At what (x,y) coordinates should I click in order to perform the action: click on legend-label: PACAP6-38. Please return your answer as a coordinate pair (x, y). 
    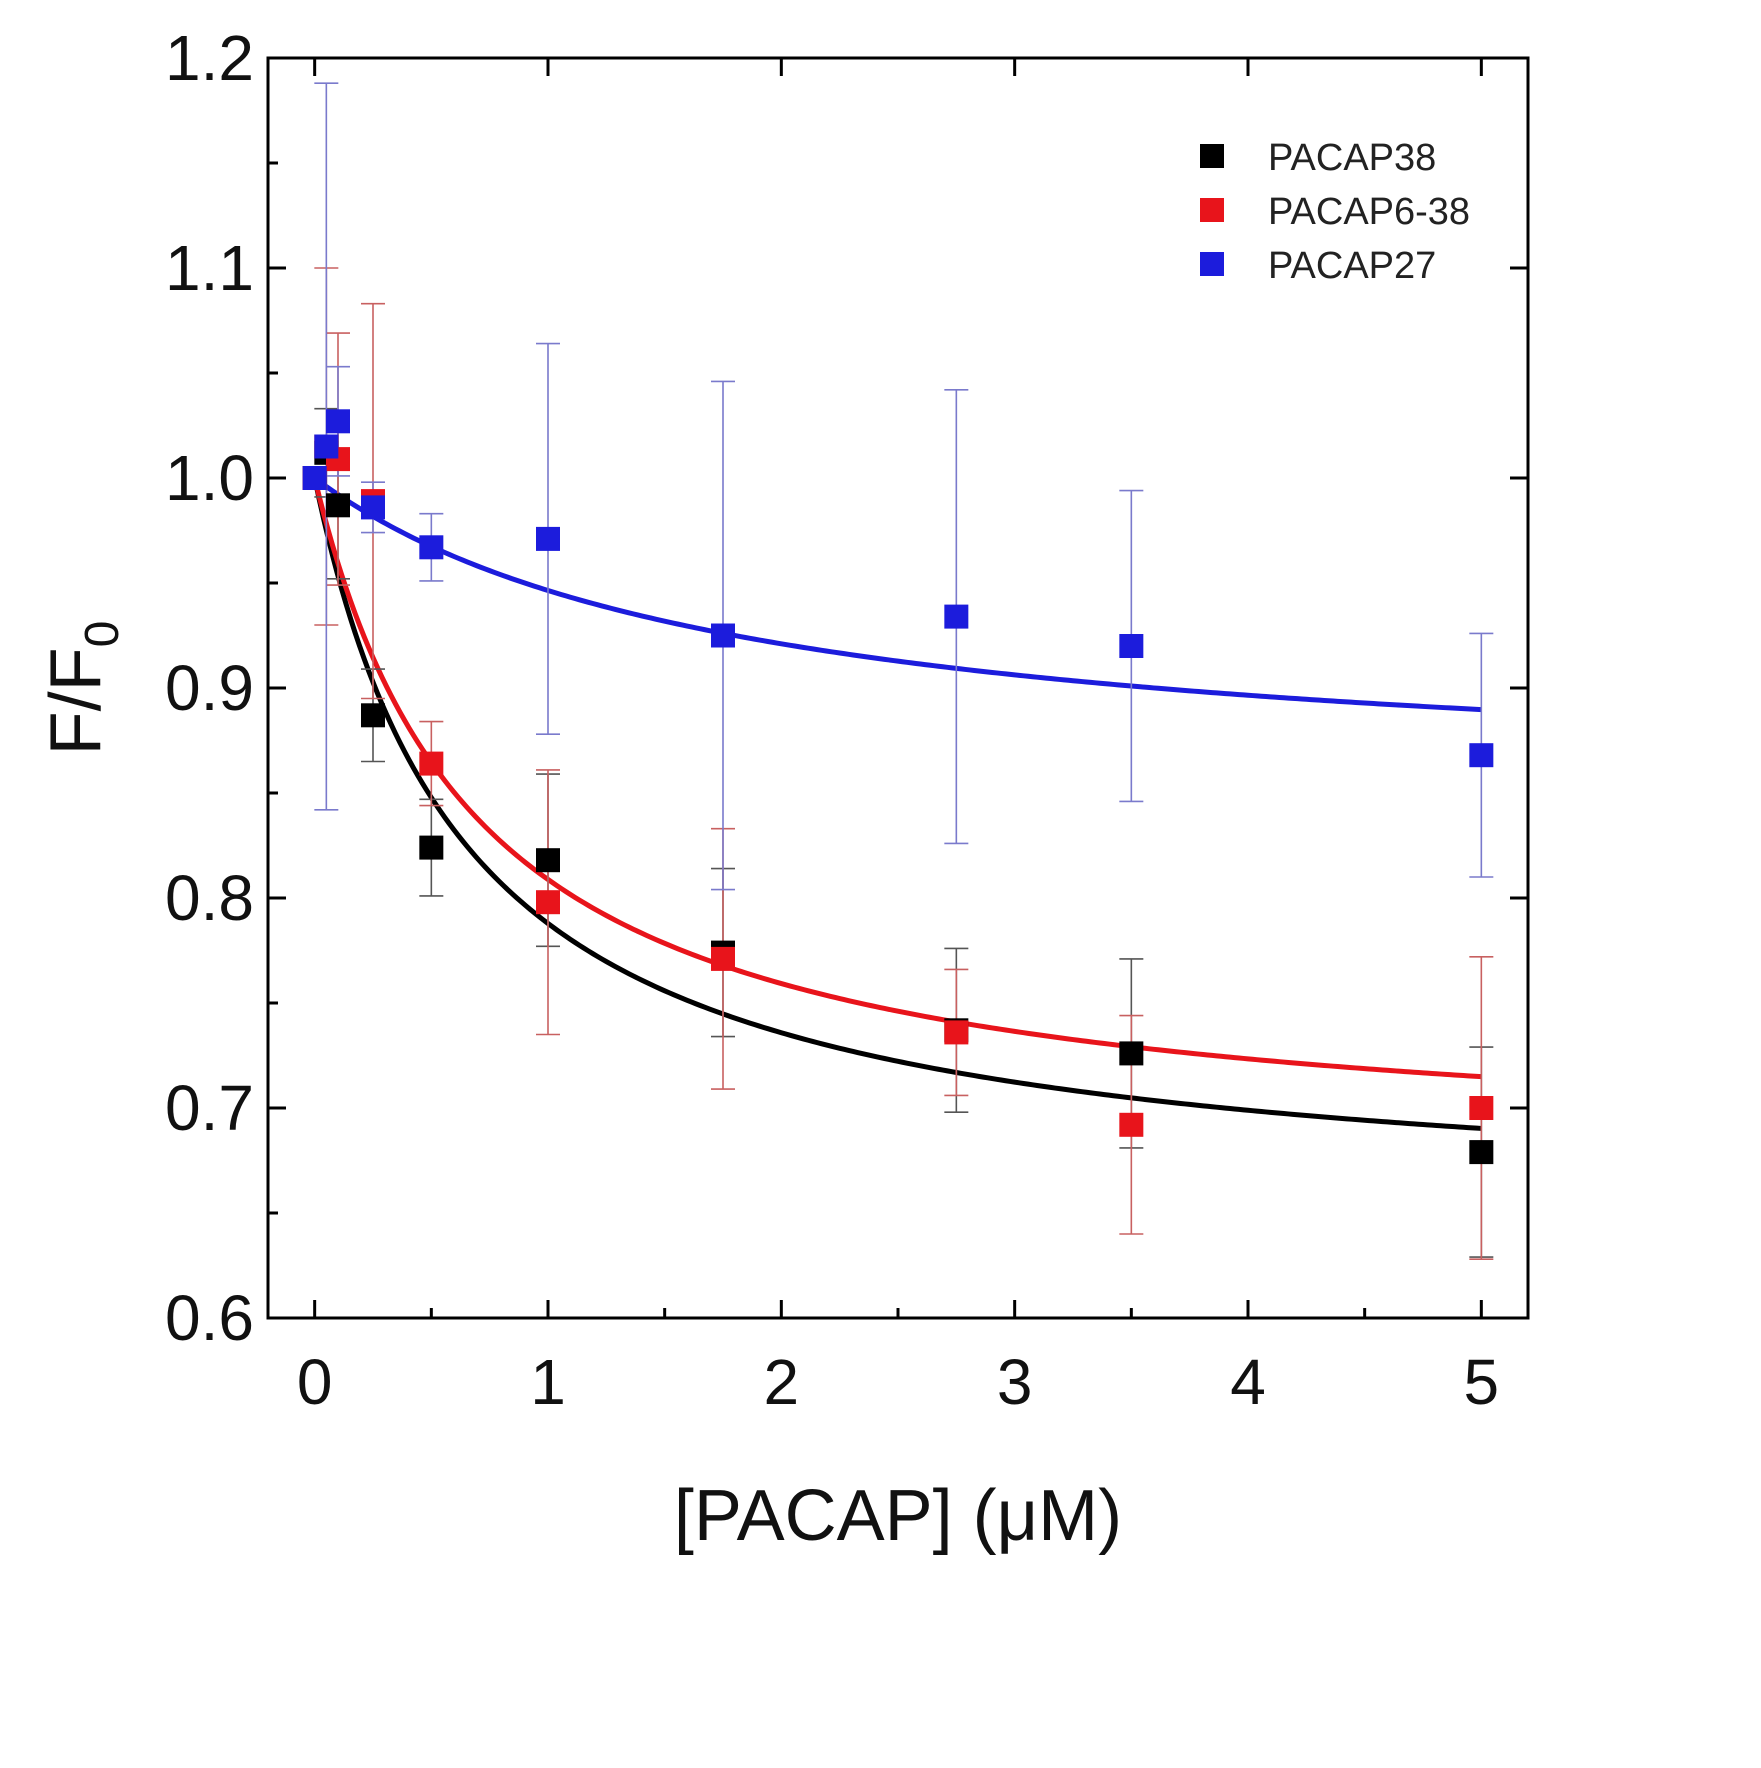
    Looking at the image, I should click on (1369, 212).